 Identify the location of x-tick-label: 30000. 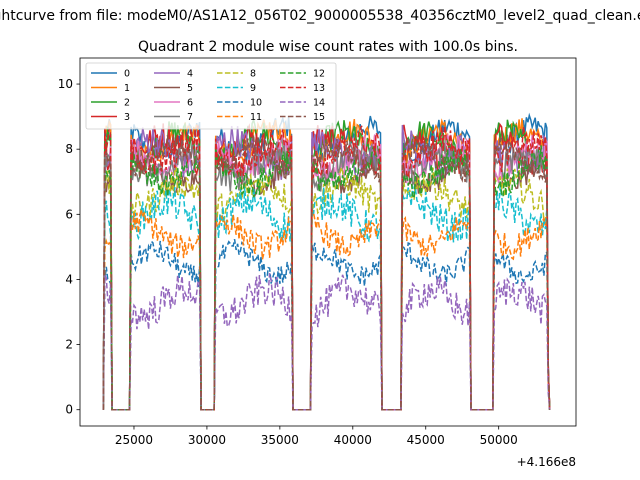
(207, 440).